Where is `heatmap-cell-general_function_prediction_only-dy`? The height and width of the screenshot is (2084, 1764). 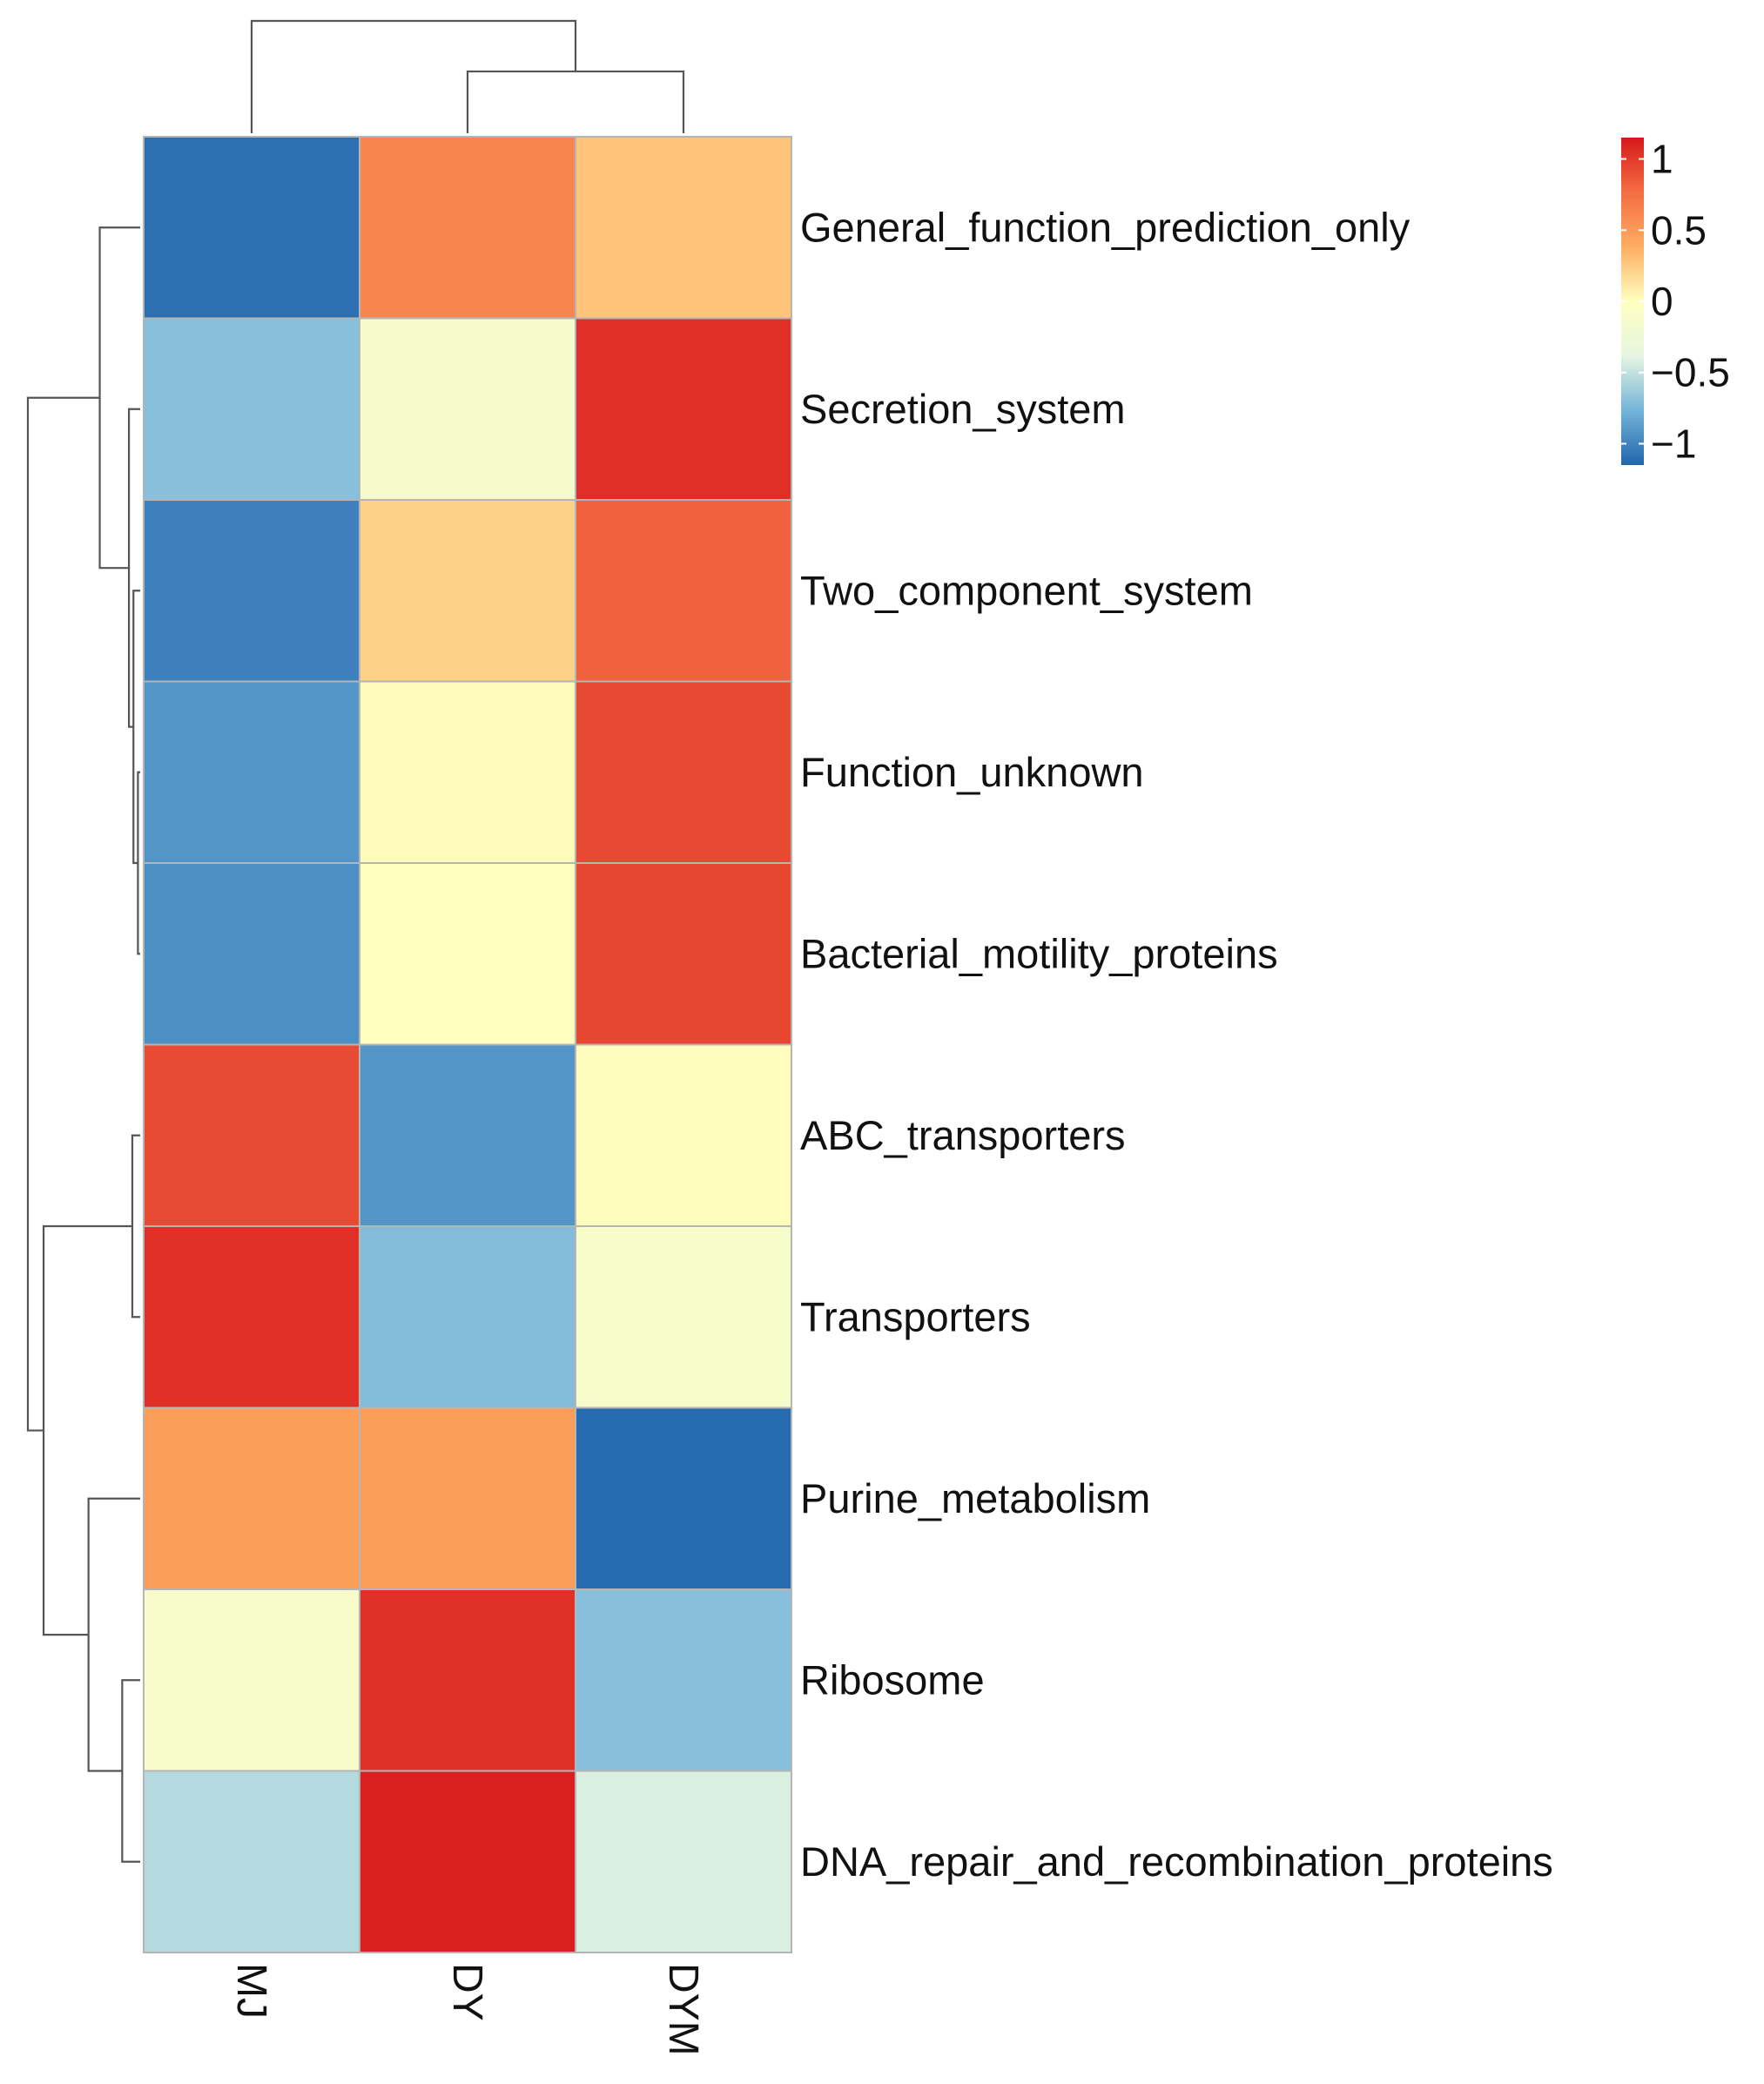
heatmap-cell-general_function_prediction_only-dy is located at coordinates (467, 228).